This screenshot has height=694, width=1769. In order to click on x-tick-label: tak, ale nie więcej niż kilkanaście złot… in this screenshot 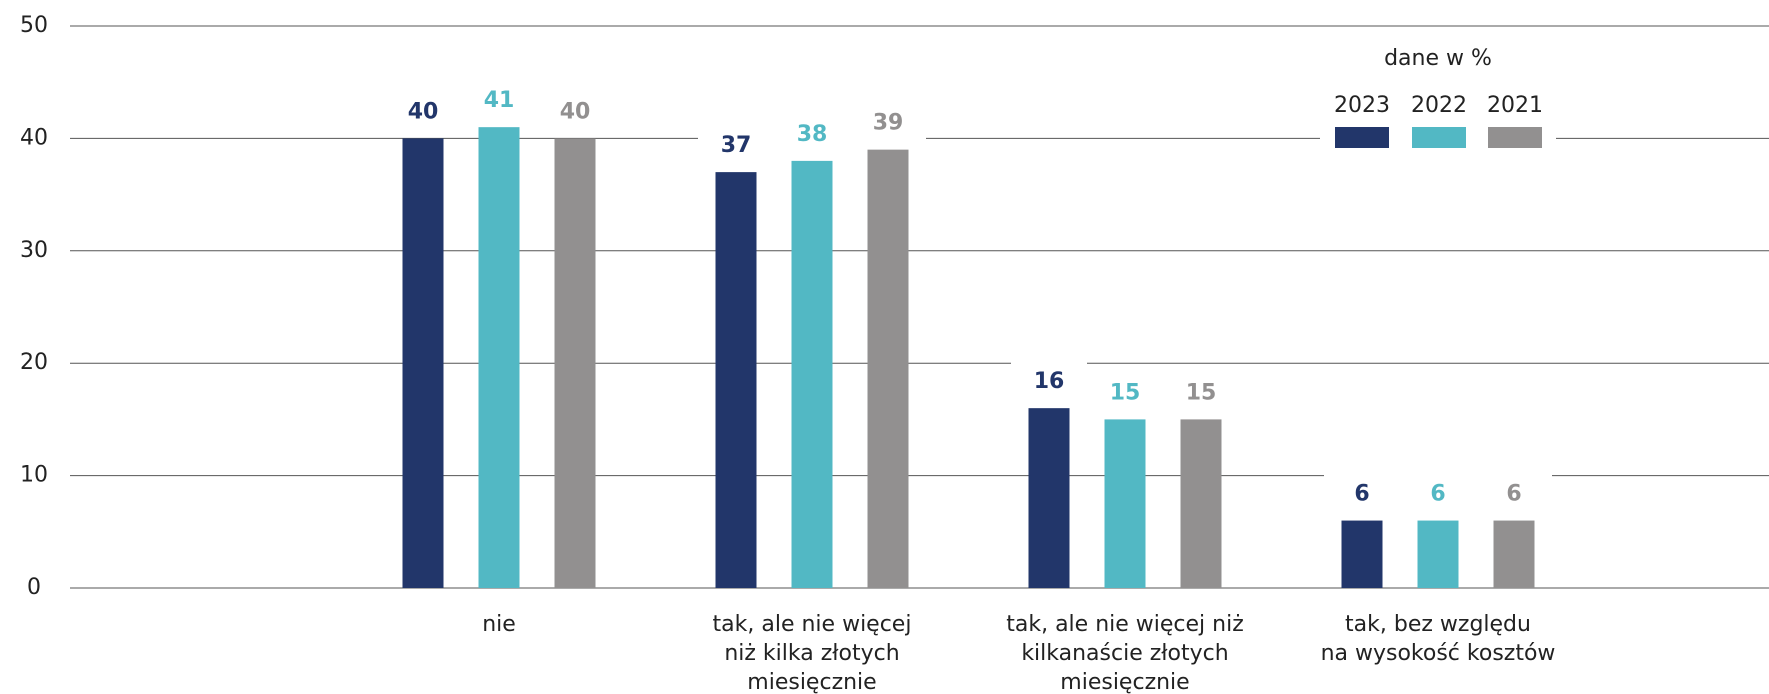, I will do `click(1125, 653)`.